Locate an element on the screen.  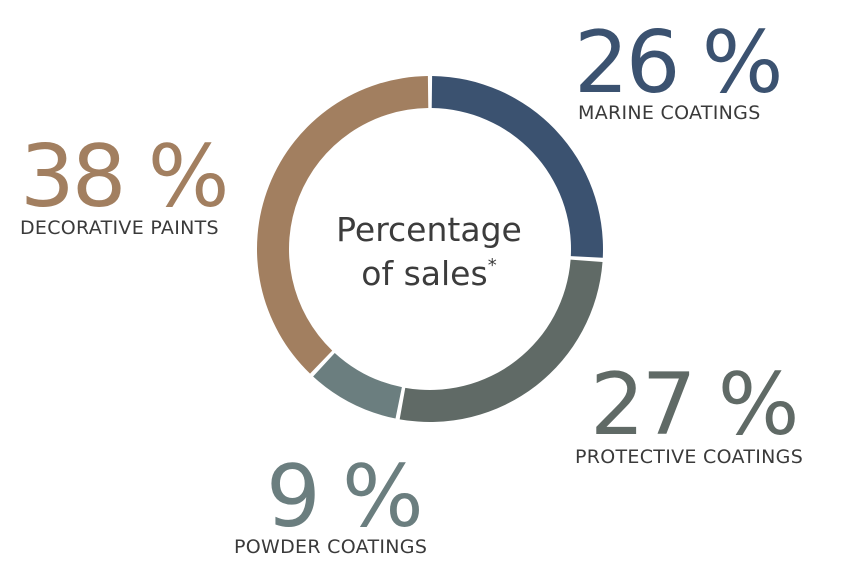
powder-category-label: POWDER COATINGS is located at coordinates (331, 547).